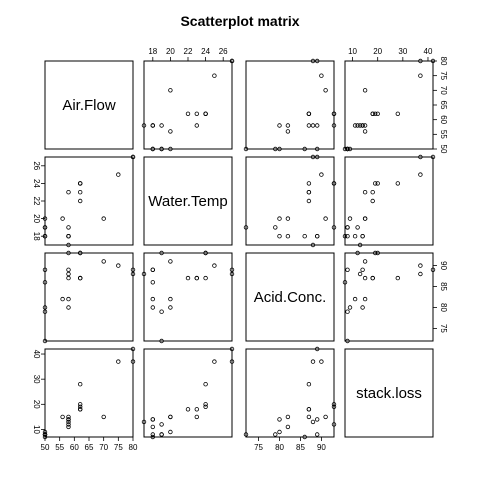 This screenshot has width=480, height=480. What do you see at coordinates (89, 201) in the screenshot?
I see `panel-water-temp-vs-air-flow` at bounding box center [89, 201].